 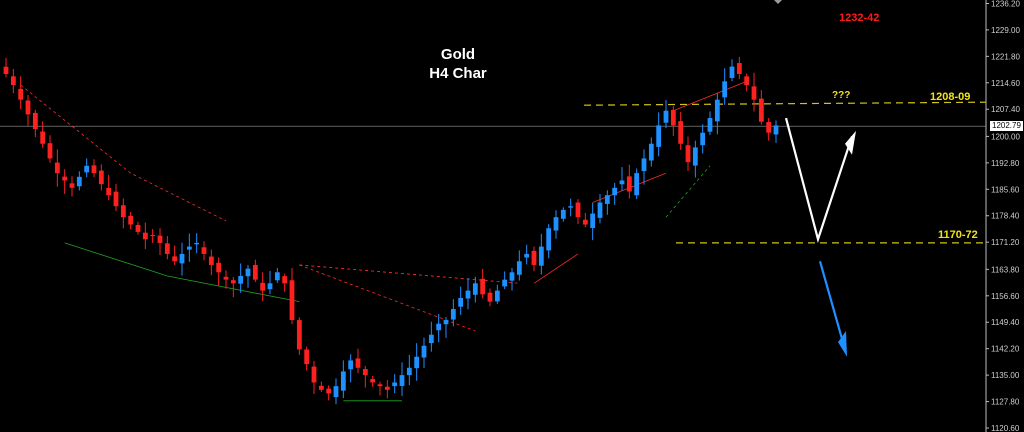 What do you see at coordinates (1005, 428) in the screenshot?
I see `y-tick-label: 1120.60` at bounding box center [1005, 428].